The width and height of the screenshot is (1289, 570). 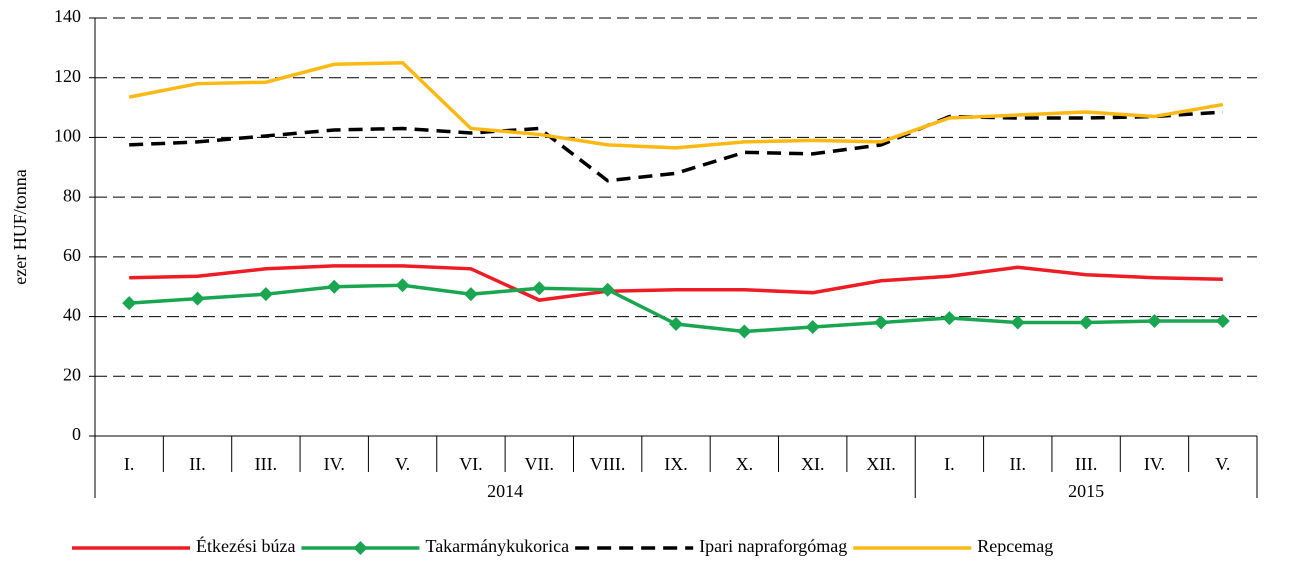 What do you see at coordinates (881, 464) in the screenshot?
I see `x-tick-label: XII.` at bounding box center [881, 464].